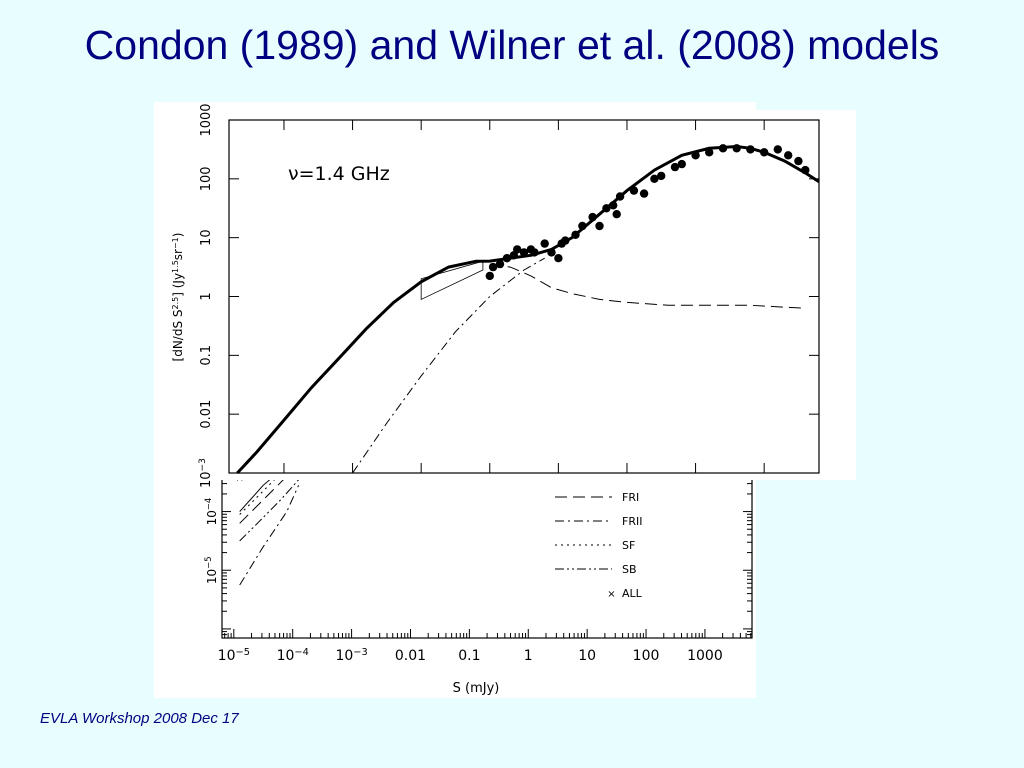  I want to click on legend-label: SF, so click(628, 545).